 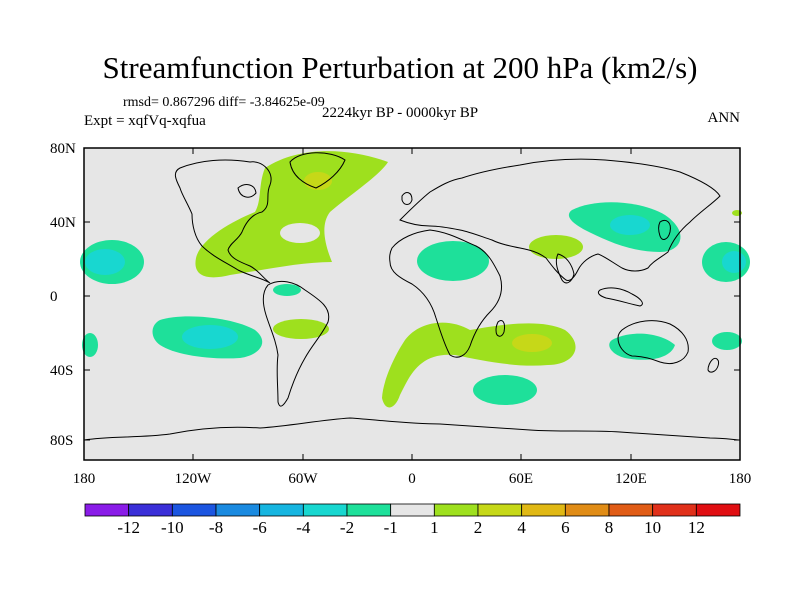 I want to click on positive-anomaly-south-america, so click(x=301, y=329).